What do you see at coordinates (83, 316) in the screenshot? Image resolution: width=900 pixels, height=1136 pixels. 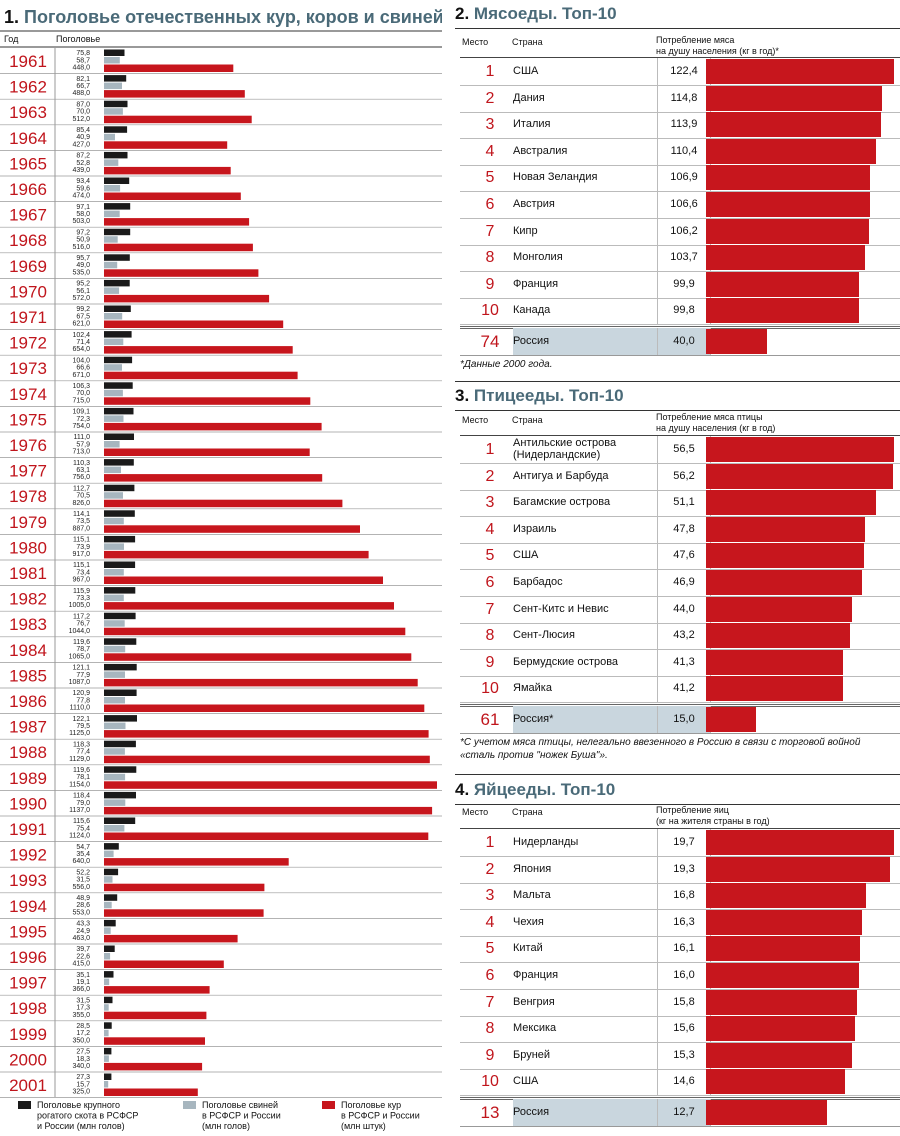 I see `pigs-value-label: 67,5` at bounding box center [83, 316].